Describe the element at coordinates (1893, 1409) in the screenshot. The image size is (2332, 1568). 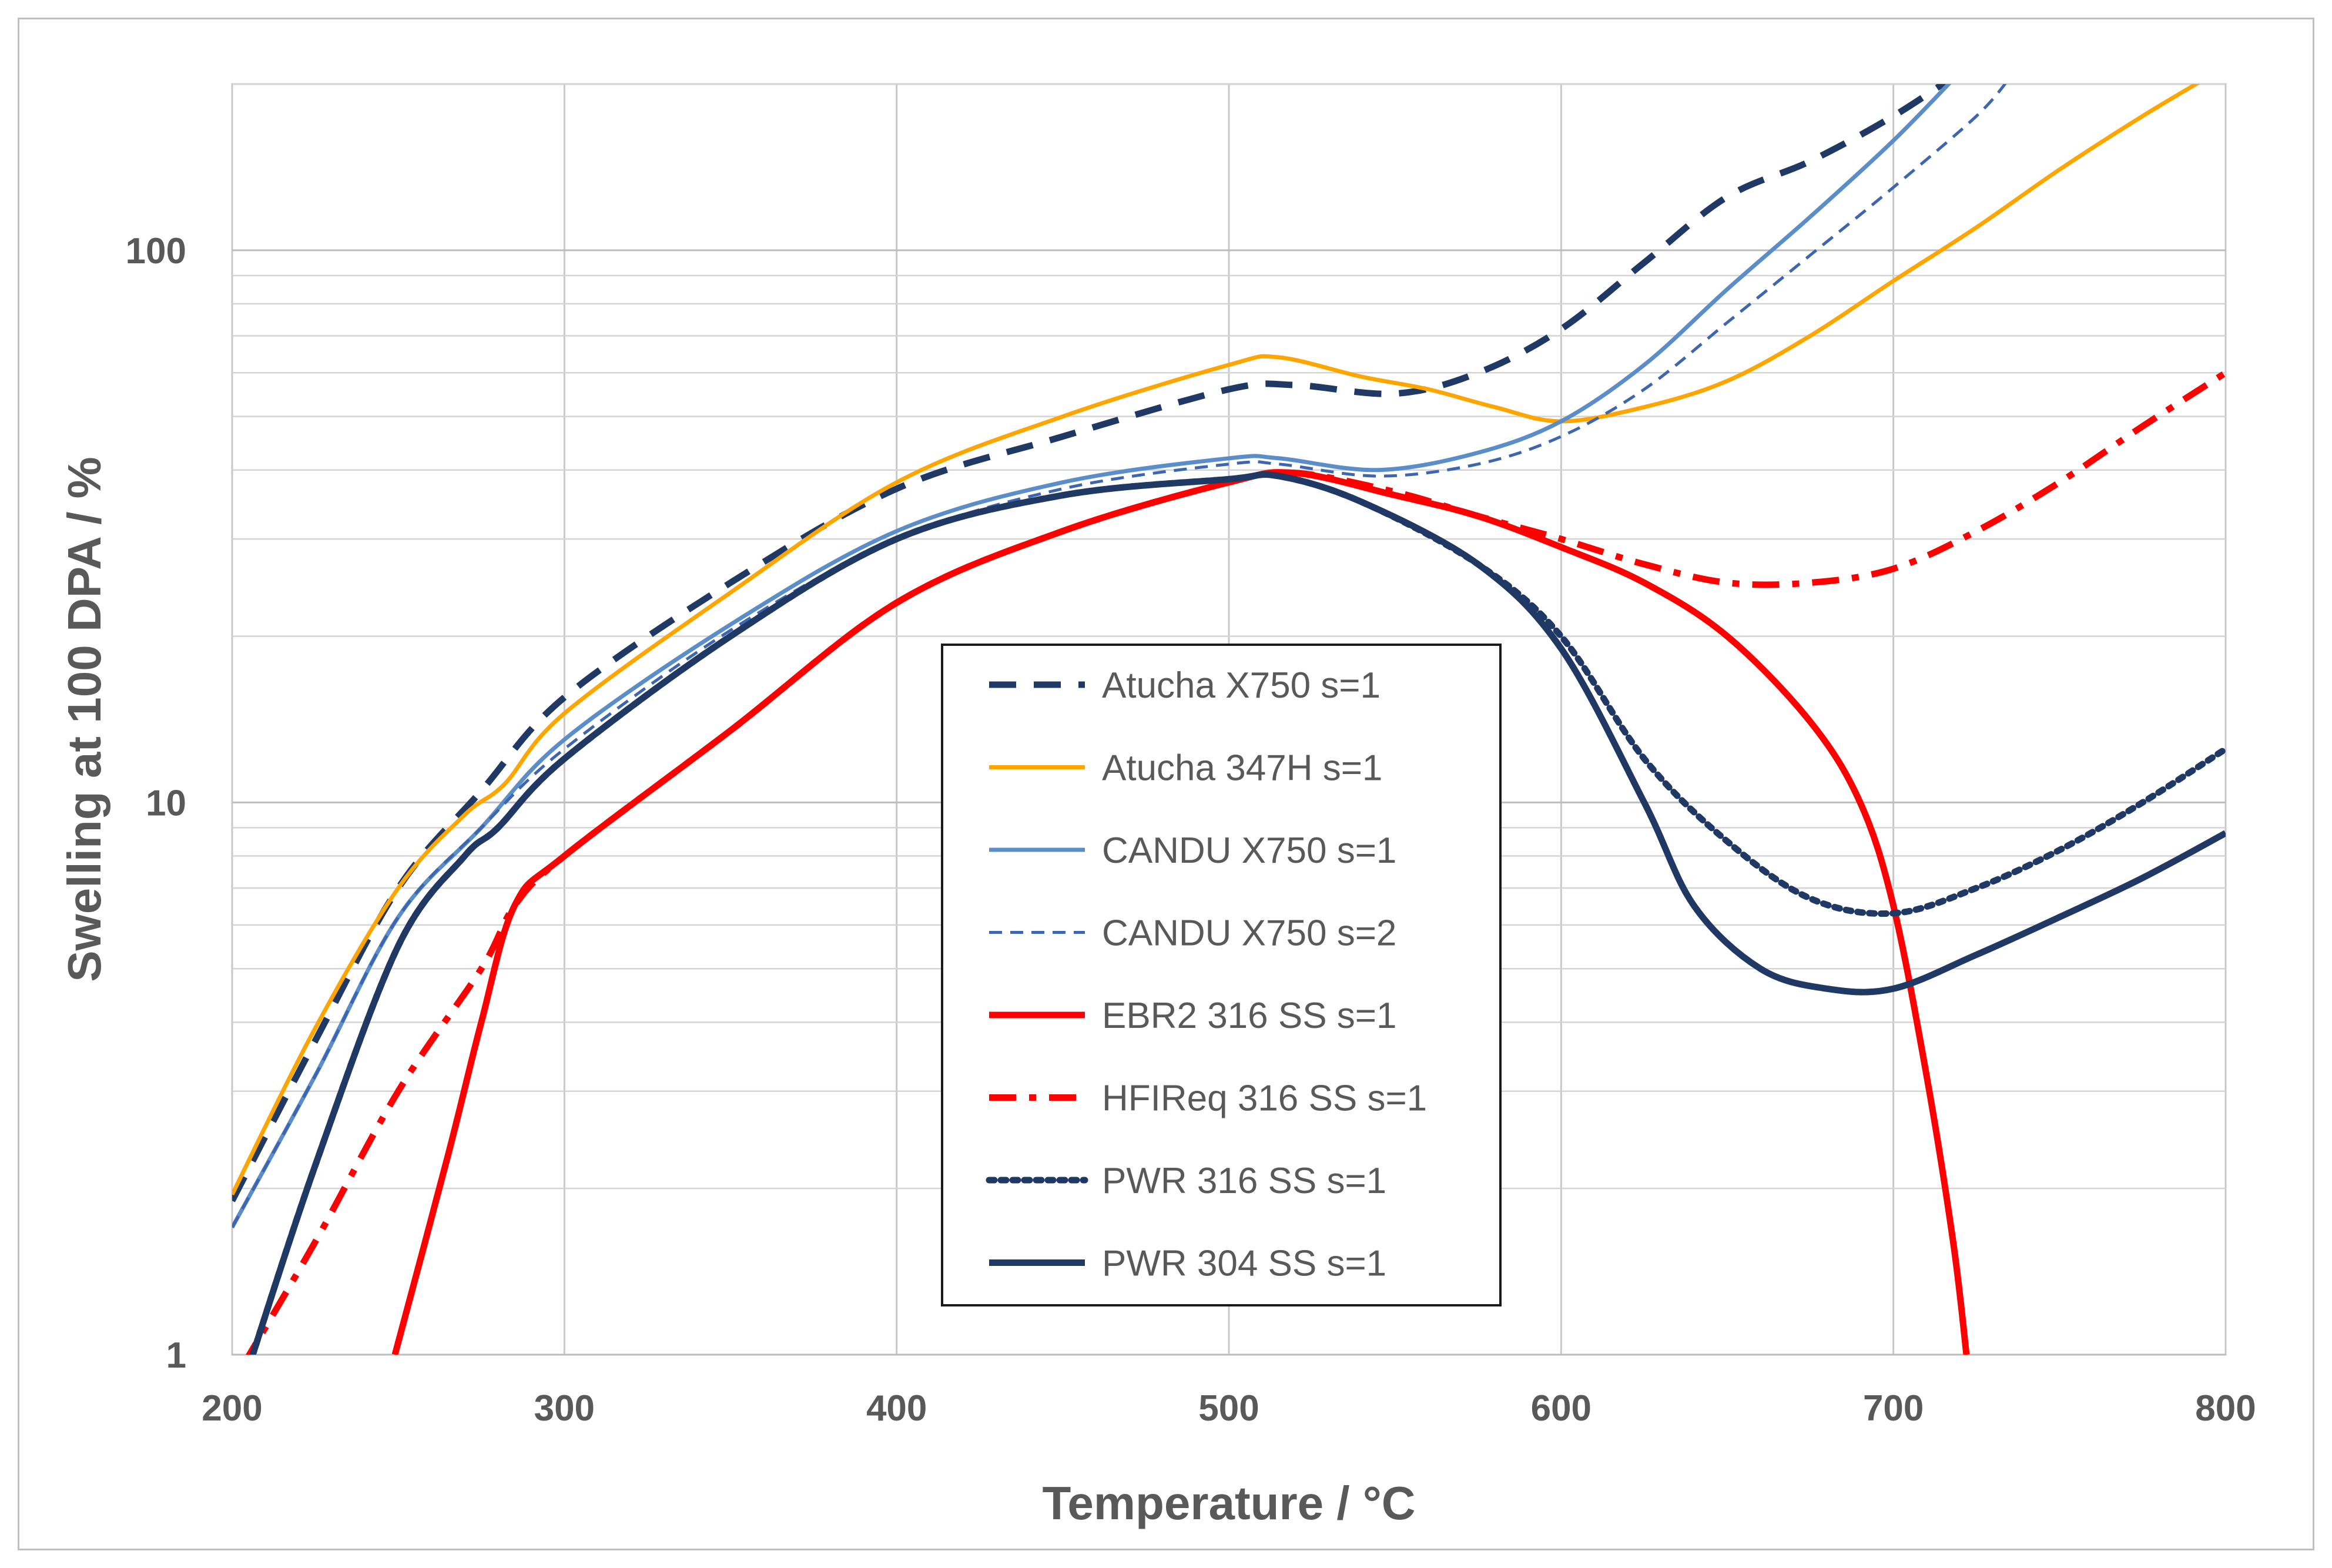
I see `x-tick-label: 700` at that location.